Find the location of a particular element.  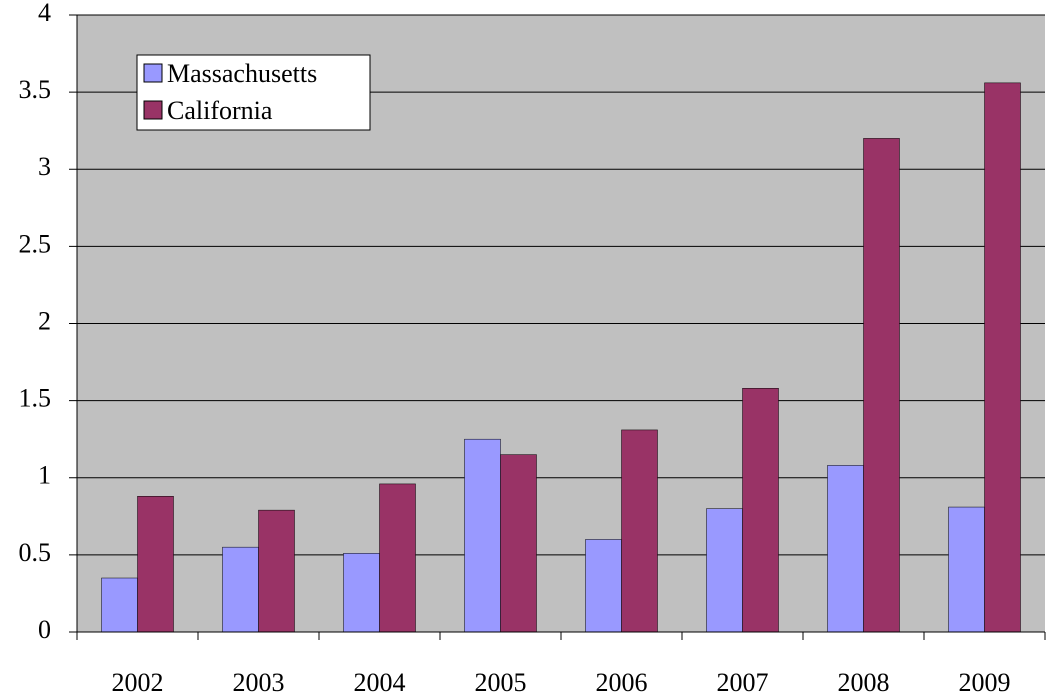

y-tick-label: 3.5 is located at coordinates (35, 89).